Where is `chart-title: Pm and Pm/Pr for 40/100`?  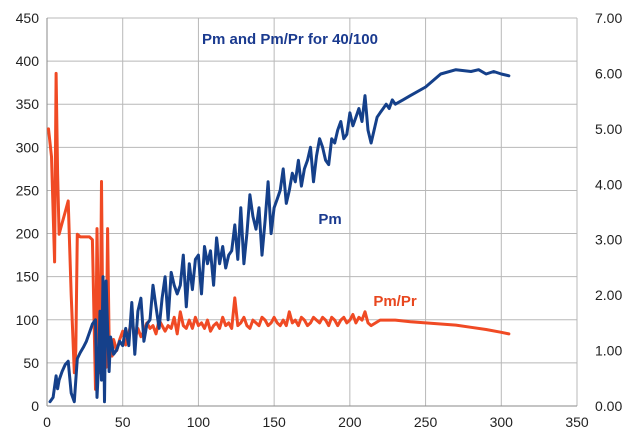
chart-title: Pm and Pm/Pr for 40/100 is located at coordinates (290, 39).